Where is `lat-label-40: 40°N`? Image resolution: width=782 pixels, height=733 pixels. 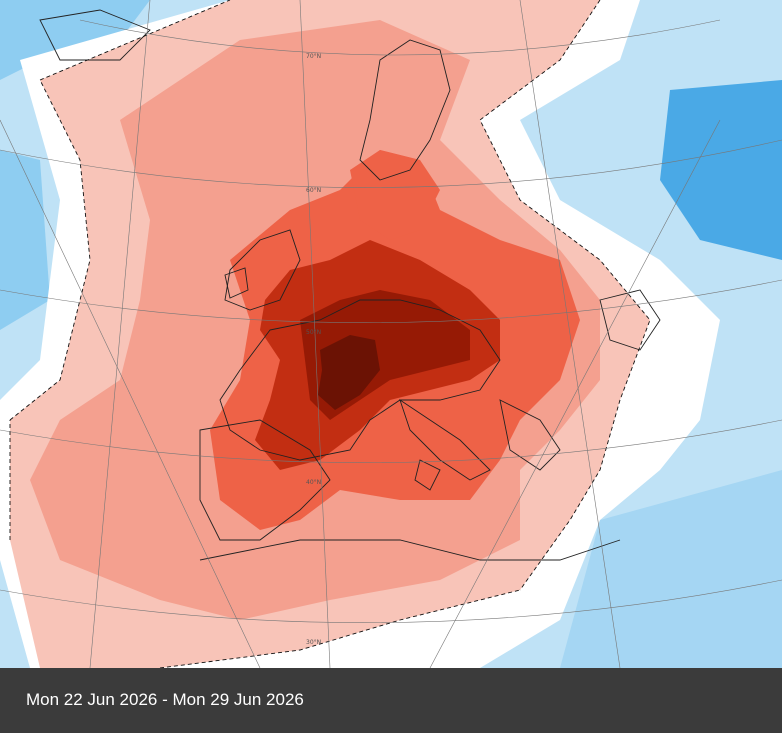 lat-label-40: 40°N is located at coordinates (313, 482).